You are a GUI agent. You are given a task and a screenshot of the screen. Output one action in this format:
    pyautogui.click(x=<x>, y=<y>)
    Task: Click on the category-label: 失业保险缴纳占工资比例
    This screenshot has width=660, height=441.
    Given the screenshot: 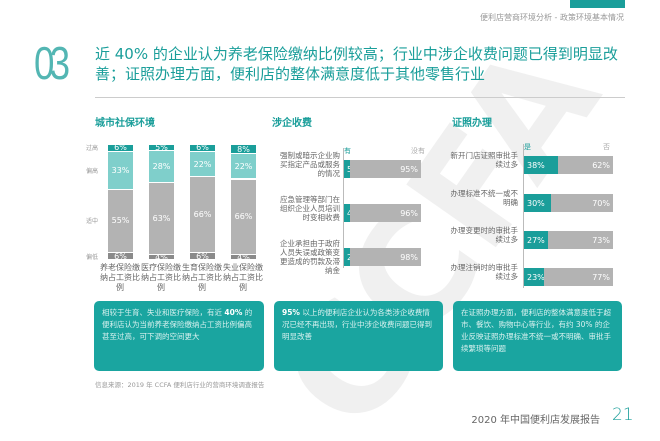 What is the action you would take?
    pyautogui.click(x=243, y=277)
    